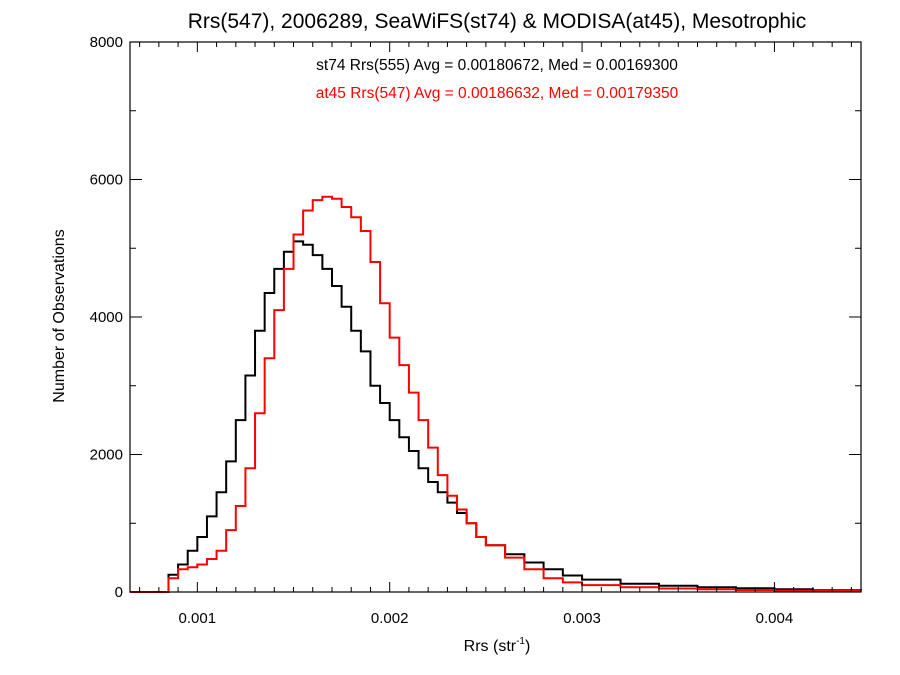  What do you see at coordinates (106, 42) in the screenshot?
I see `y-tick-label: 8000` at bounding box center [106, 42].